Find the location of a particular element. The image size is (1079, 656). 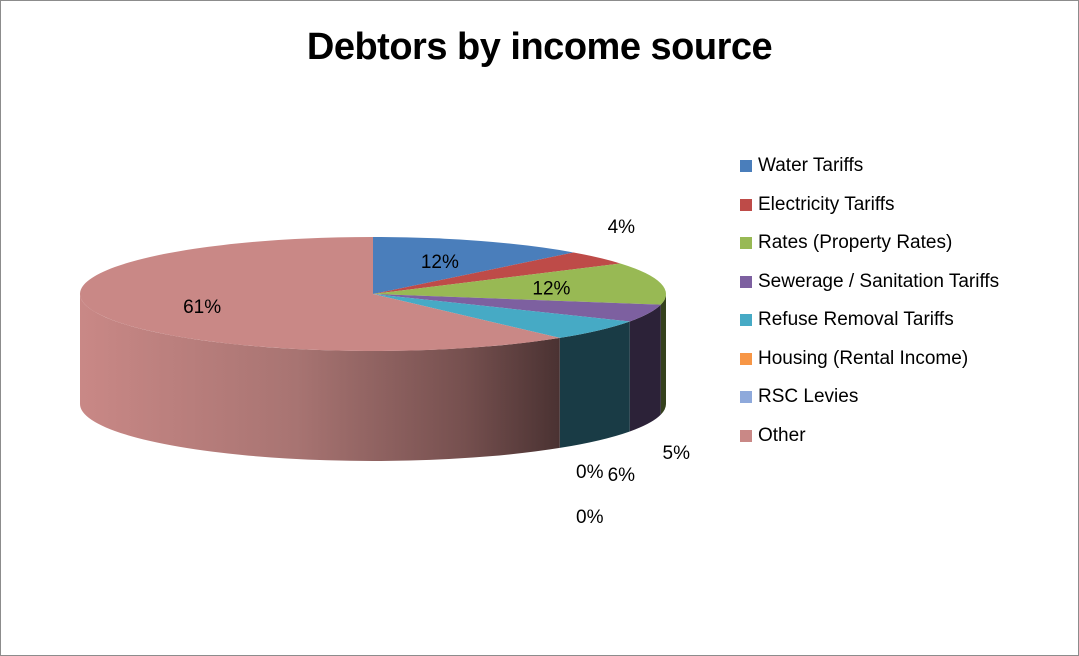

legend-label: Electricity Tariffs is located at coordinates (826, 204).